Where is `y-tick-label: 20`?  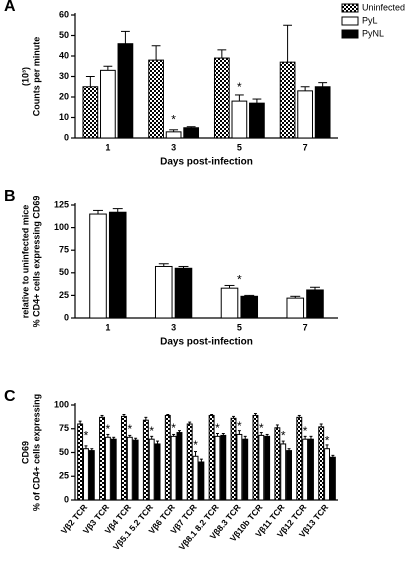 y-tick-label: 20 is located at coordinates (64, 96).